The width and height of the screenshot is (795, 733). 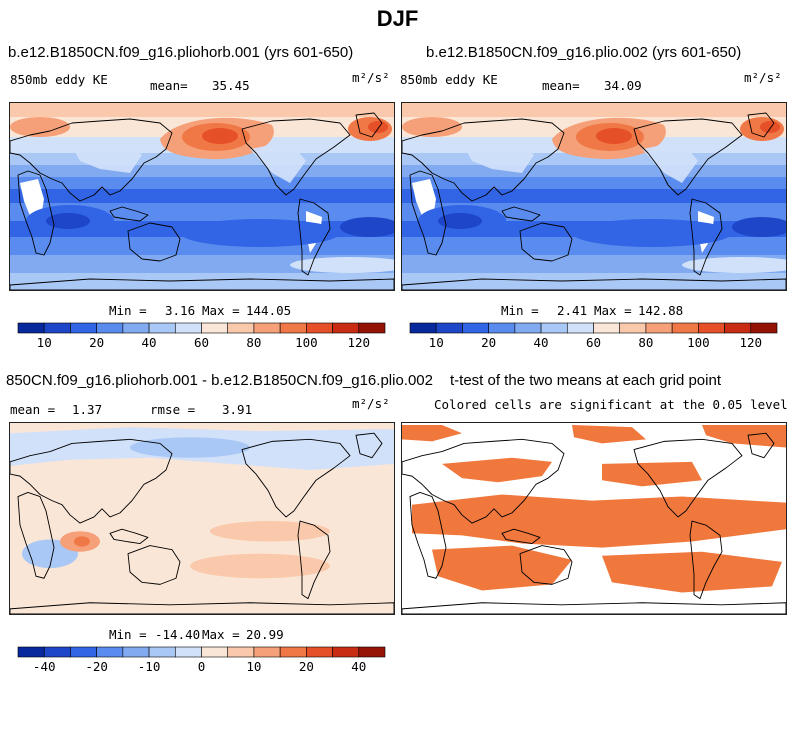 What do you see at coordinates (265, 634) in the screenshot?
I see `panel-c-max-value: 20.99` at bounding box center [265, 634].